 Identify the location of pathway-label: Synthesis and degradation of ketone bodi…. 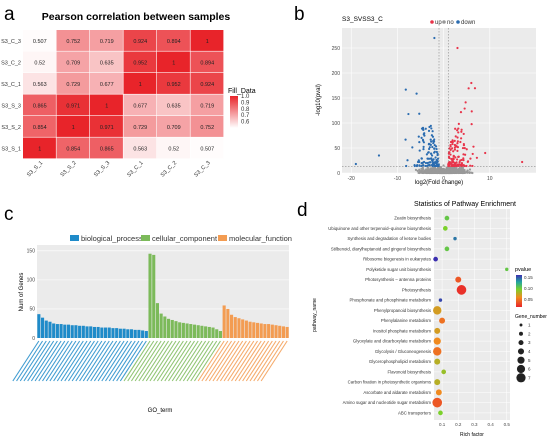
(389, 238).